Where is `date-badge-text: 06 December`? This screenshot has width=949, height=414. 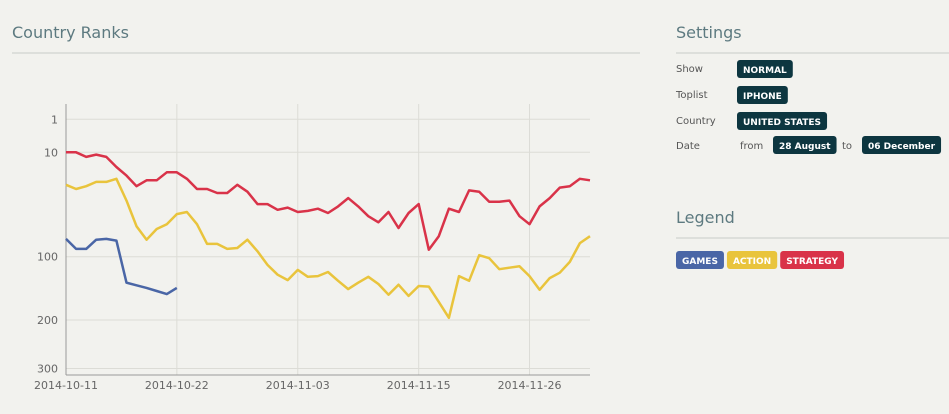
date-badge-text: 06 December is located at coordinates (902, 147).